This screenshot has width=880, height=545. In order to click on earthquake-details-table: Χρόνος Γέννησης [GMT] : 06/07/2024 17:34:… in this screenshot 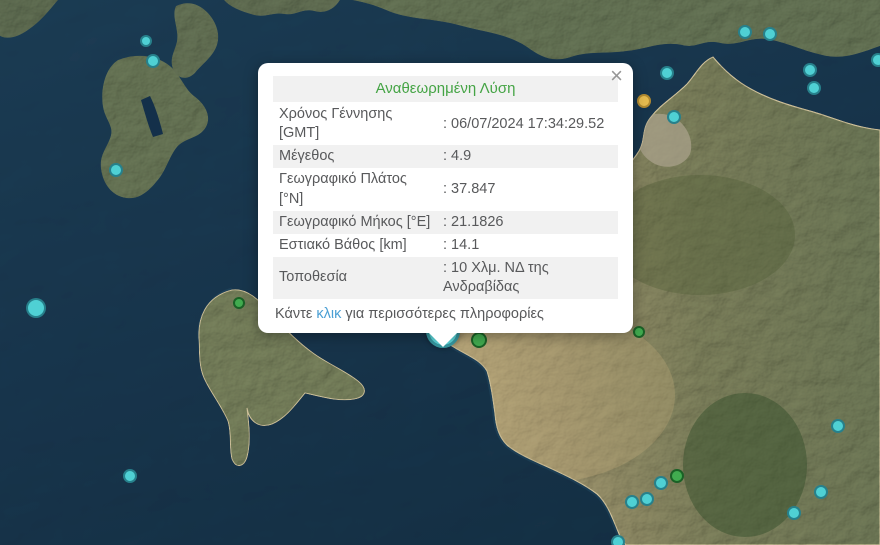, I will do `click(445, 201)`.